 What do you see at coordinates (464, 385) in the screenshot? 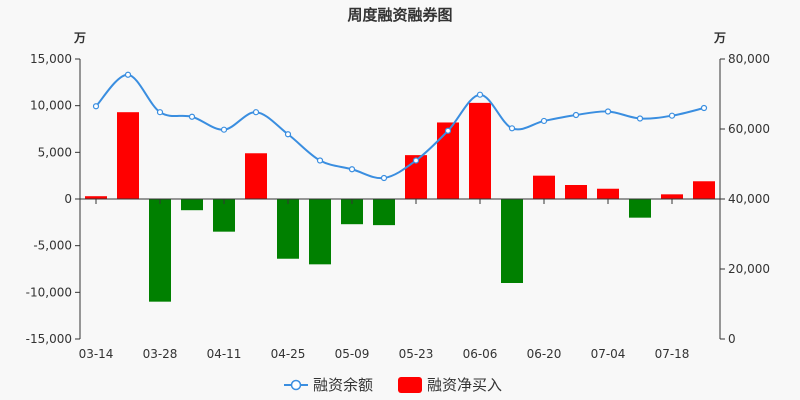
I see `legend-label-net-buy: 融资净买入` at bounding box center [464, 385].